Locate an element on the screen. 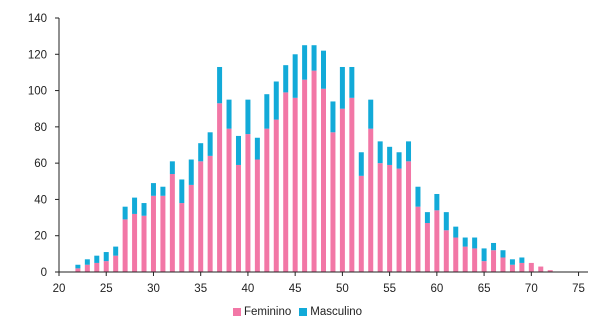  y-tick-label: 140 is located at coordinates (37, 19).